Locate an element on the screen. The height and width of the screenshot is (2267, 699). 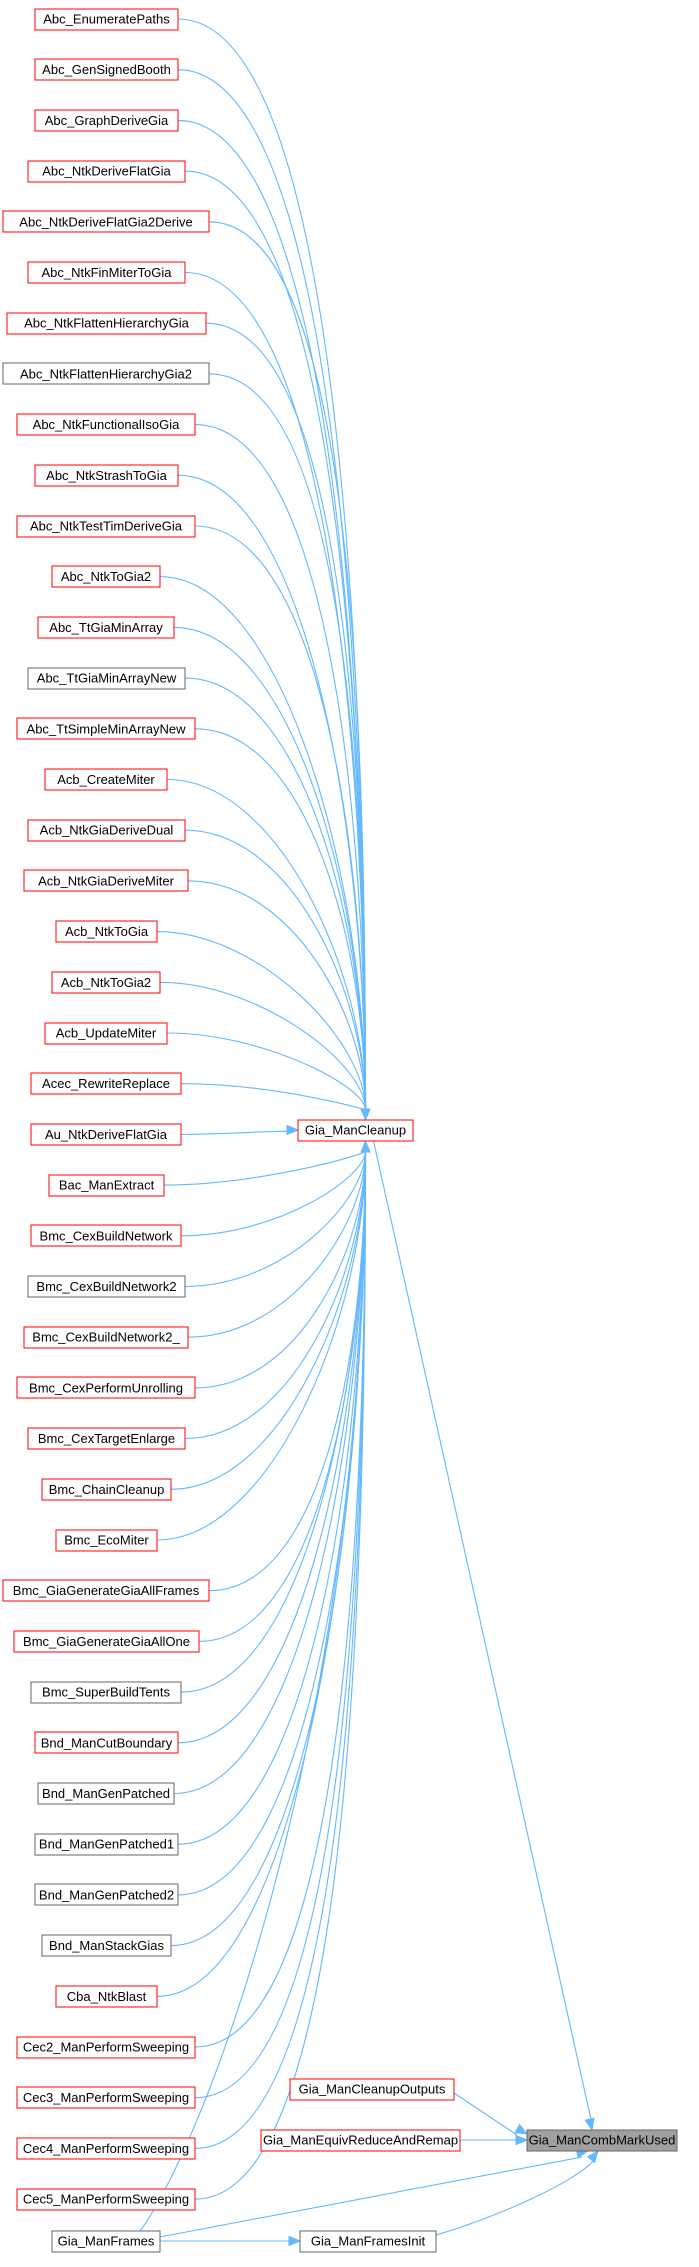
node-label: Abc_NtkFunctionalIsoGia is located at coordinates (106, 424).